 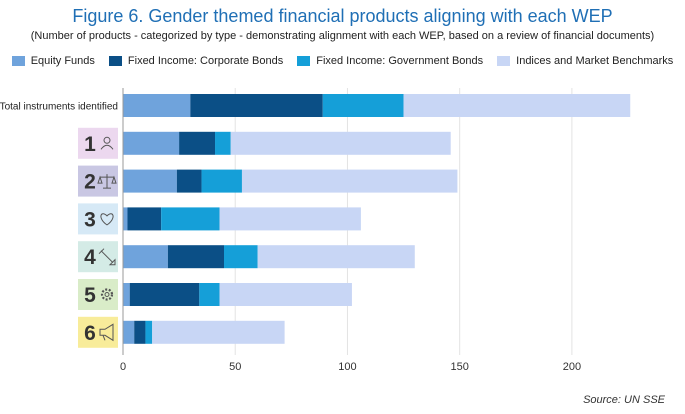 I want to click on legend-swatch-government-bonds, so click(x=304, y=61).